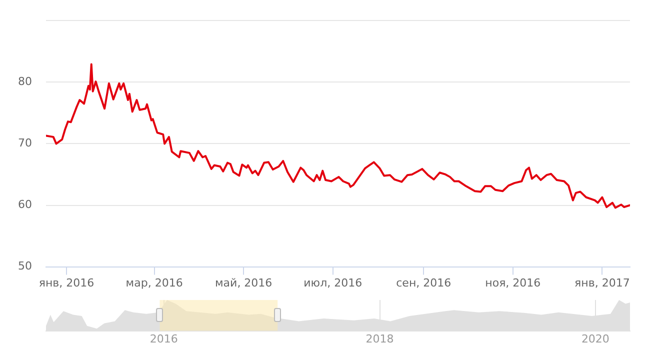  I want to click on y-tick-label: 60, so click(25, 205).